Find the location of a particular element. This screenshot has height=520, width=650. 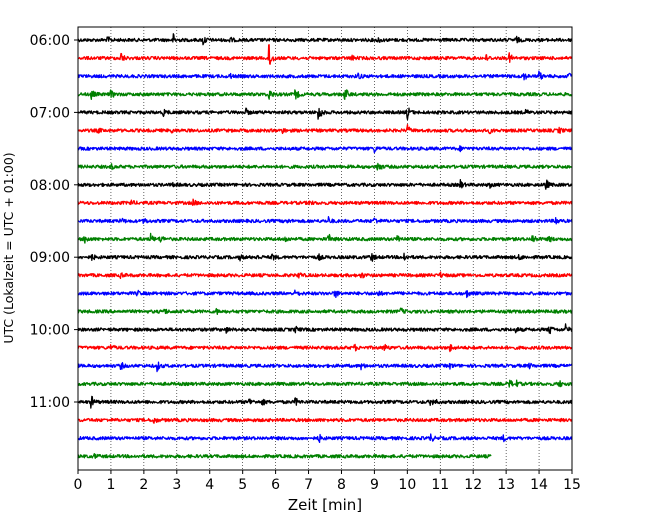

y-tick-label: 09:00 is located at coordinates (50, 258).